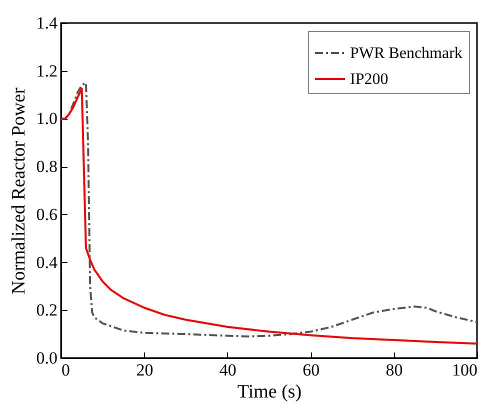 The height and width of the screenshot is (412, 497). I want to click on x-tick-label: 20, so click(145, 370).